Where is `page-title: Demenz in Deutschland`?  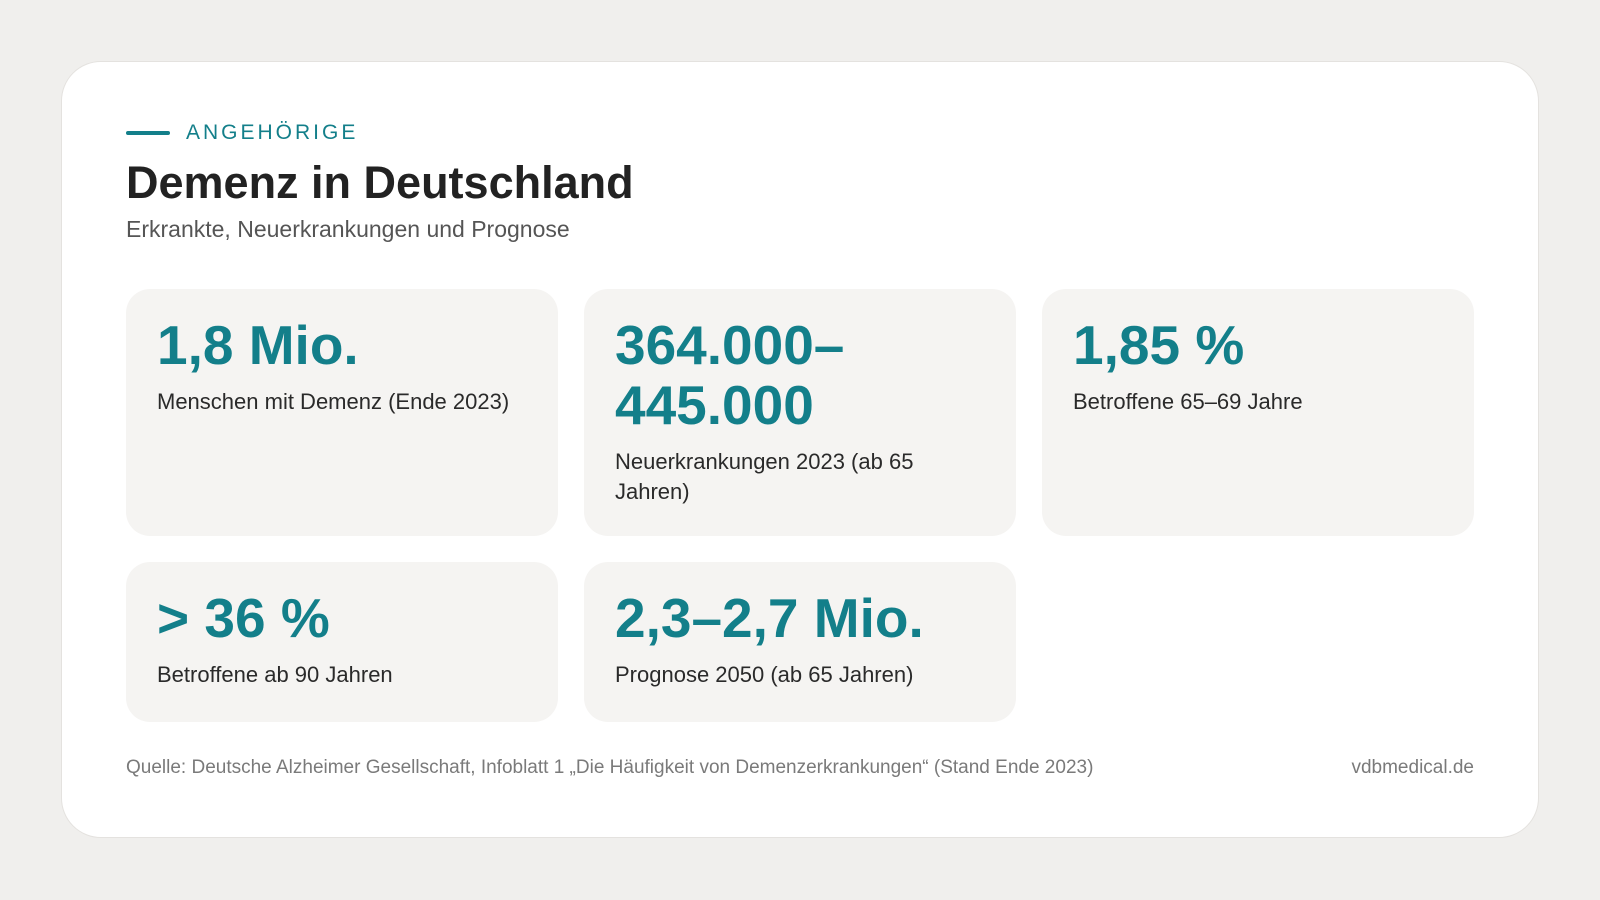
page-title: Demenz in Deutschland is located at coordinates (380, 182).